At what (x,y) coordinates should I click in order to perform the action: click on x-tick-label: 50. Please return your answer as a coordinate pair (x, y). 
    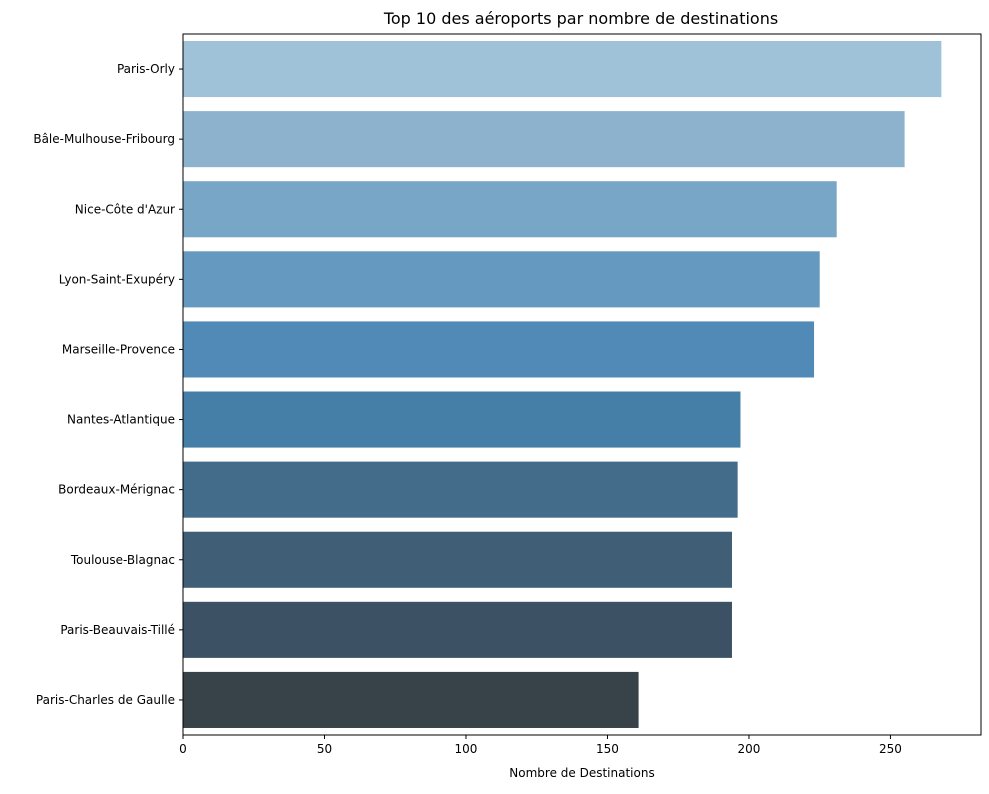
    Looking at the image, I should click on (324, 749).